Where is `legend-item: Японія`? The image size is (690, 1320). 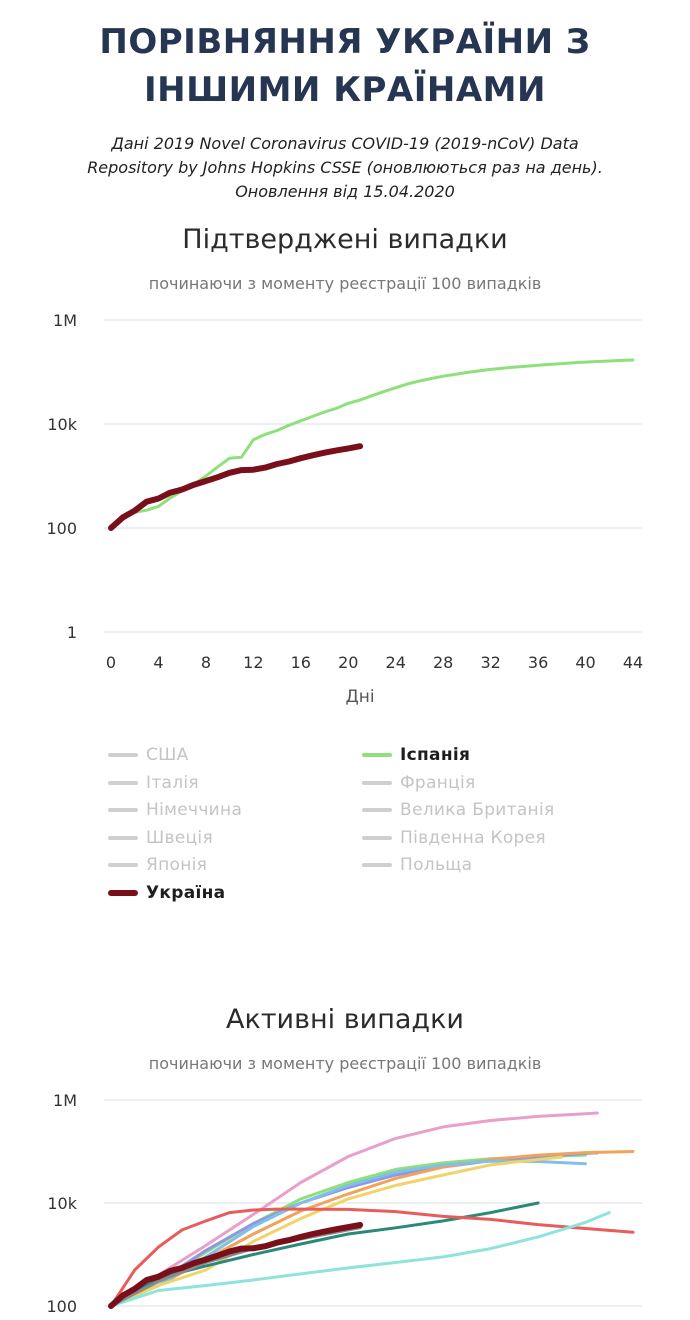 legend-item: Японія is located at coordinates (157, 865).